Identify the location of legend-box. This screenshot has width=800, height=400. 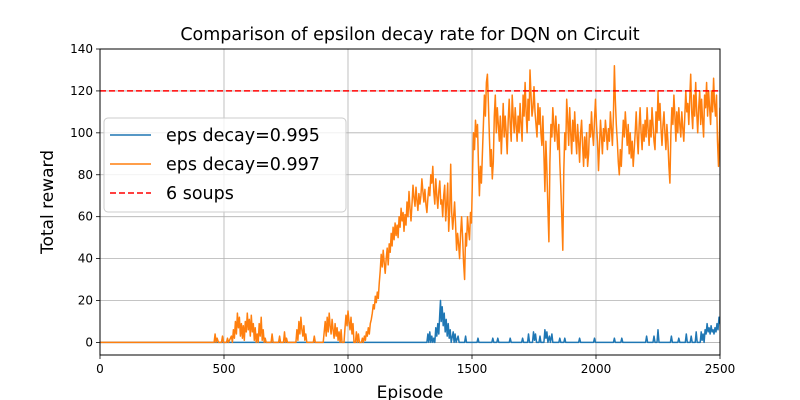
(225, 165).